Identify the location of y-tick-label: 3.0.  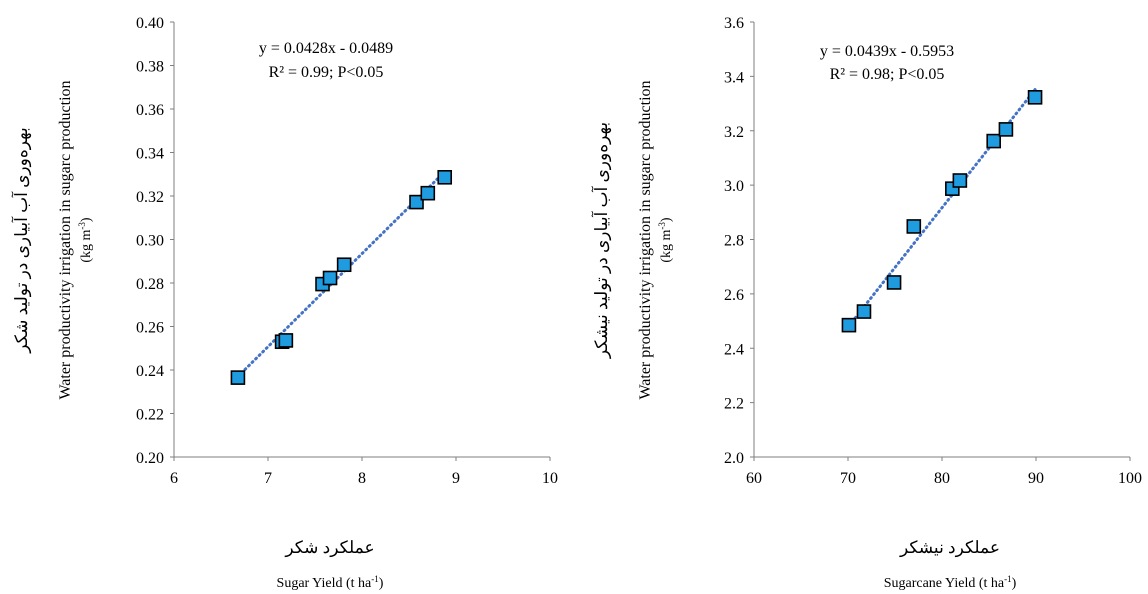
(734, 186).